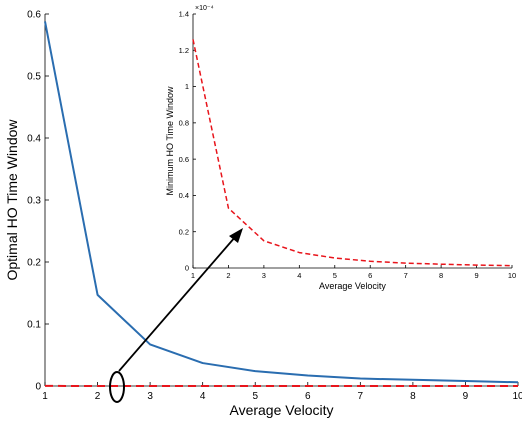 This screenshot has height=424, width=522. Describe the element at coordinates (34, 325) in the screenshot. I see `y-tick-label: 0.1` at that location.